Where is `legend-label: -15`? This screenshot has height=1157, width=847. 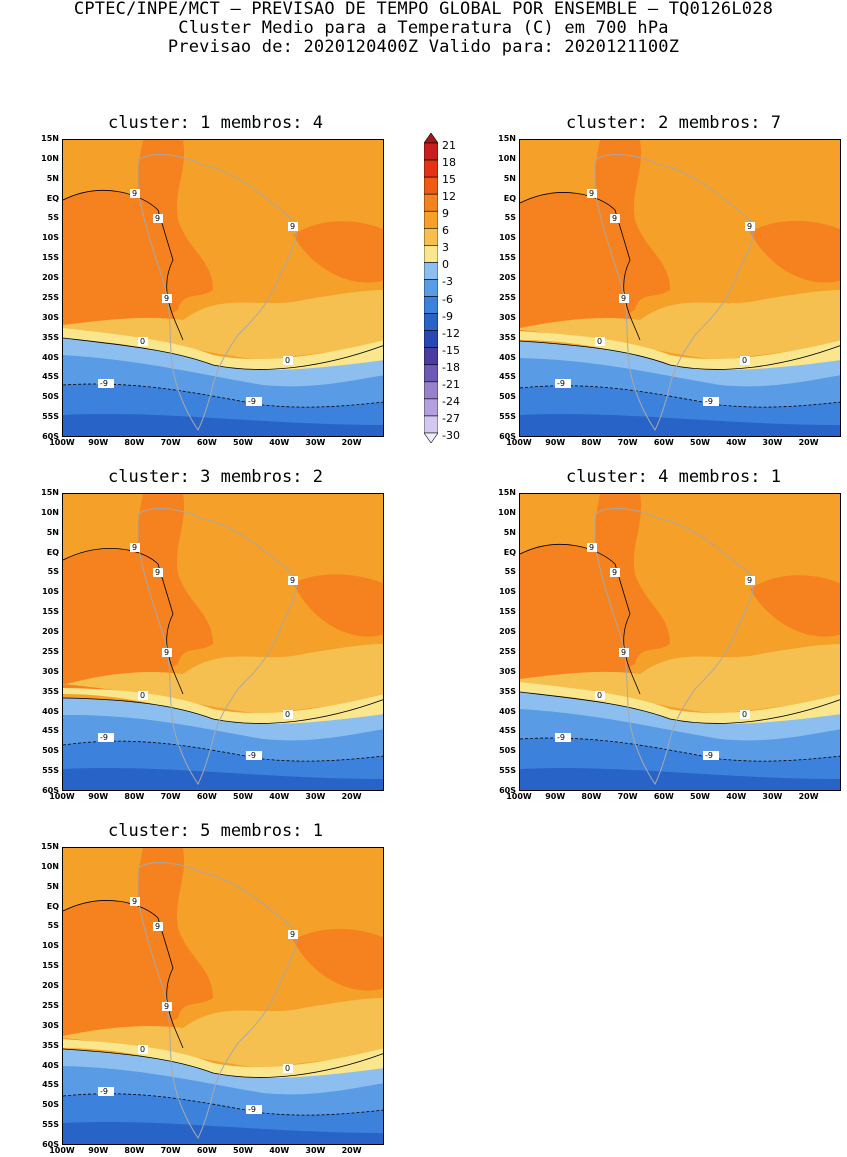
legend-label: -15 is located at coordinates (451, 350).